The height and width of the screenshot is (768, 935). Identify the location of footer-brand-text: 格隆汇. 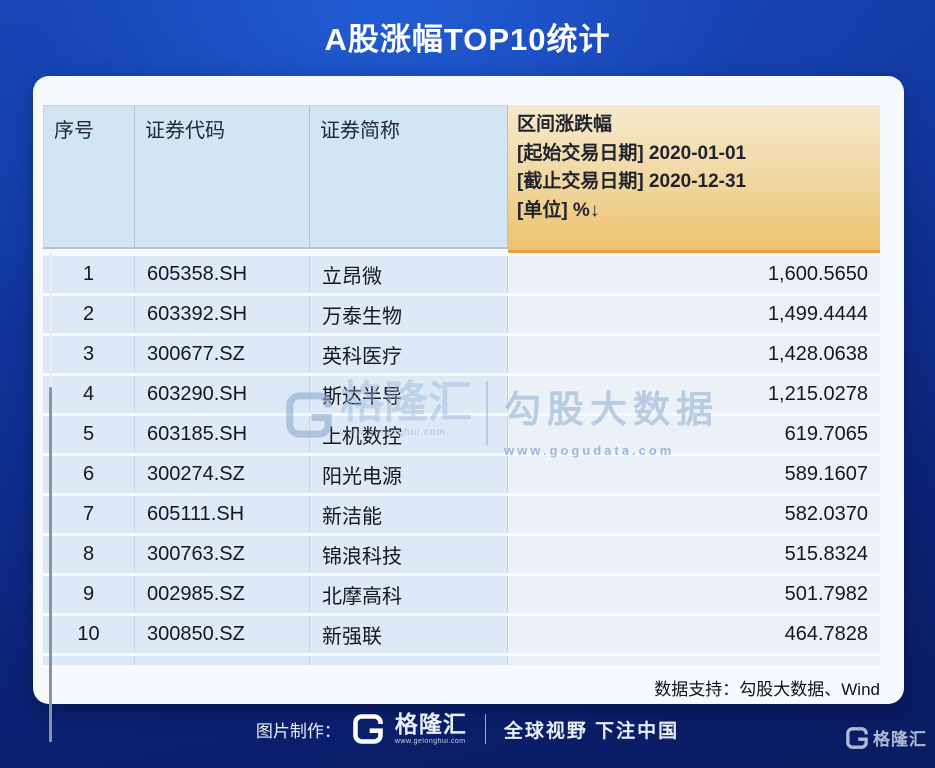
(430, 724).